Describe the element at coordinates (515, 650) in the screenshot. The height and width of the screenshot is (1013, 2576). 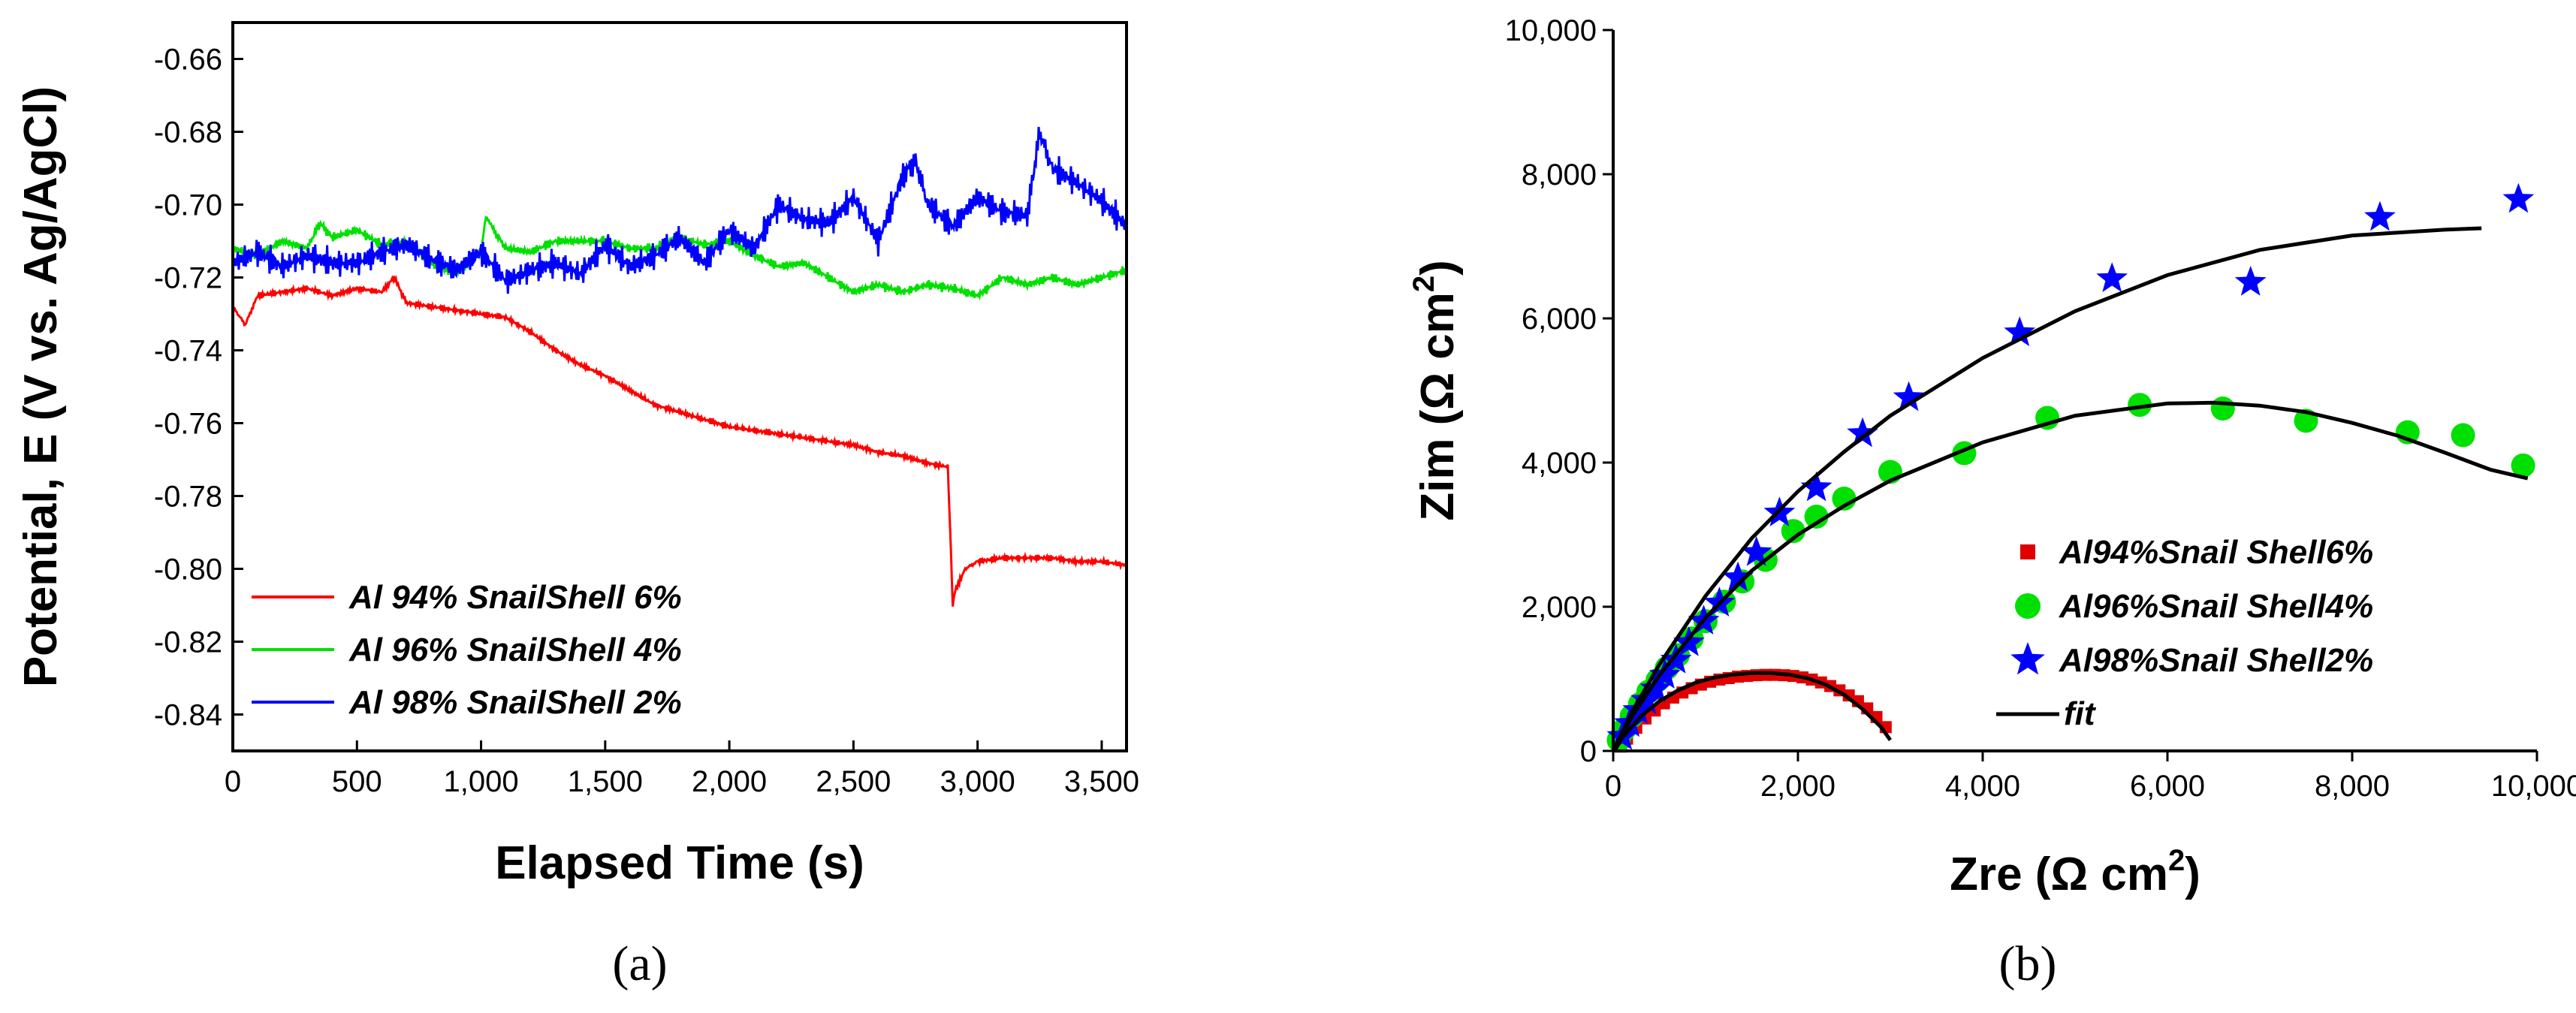
I see `panel-a-legend-label: Al 96% SnailShell 4%` at that location.